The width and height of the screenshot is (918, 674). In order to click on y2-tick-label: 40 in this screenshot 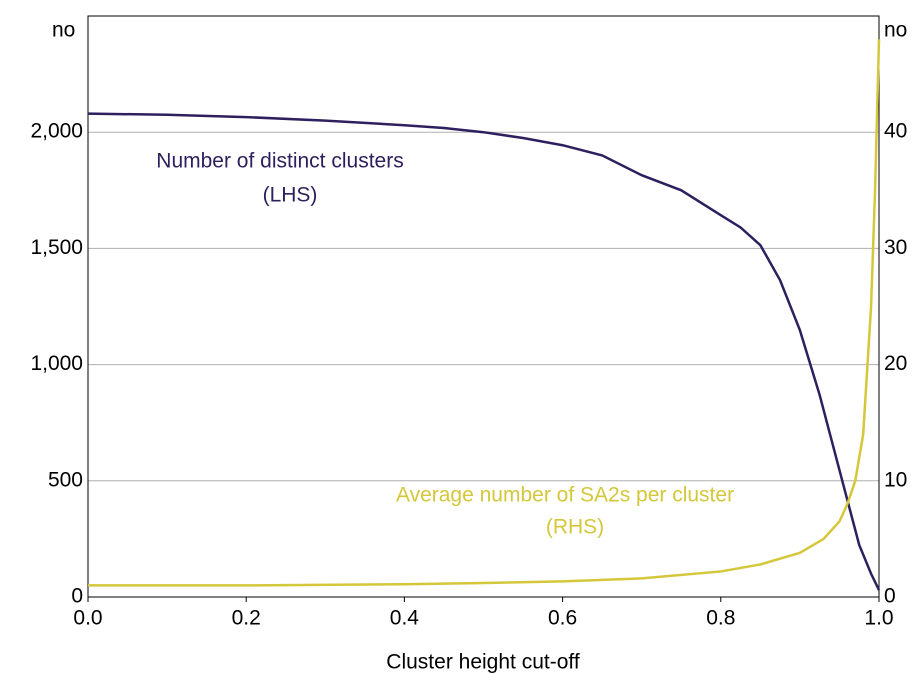, I will do `click(895, 131)`.